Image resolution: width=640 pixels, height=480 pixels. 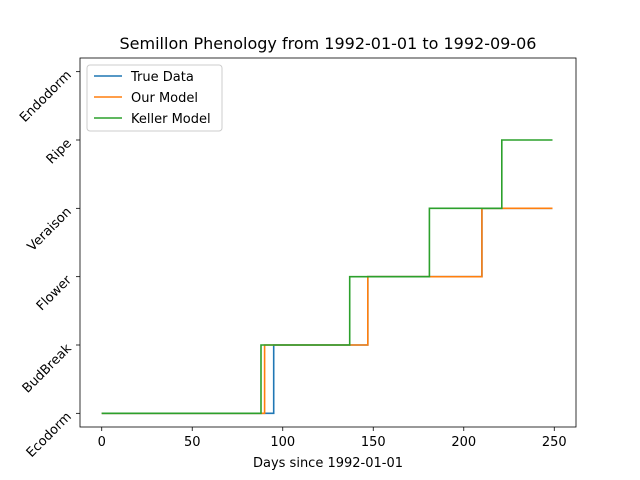 I want to click on x-tick-label: 150, so click(x=373, y=442).